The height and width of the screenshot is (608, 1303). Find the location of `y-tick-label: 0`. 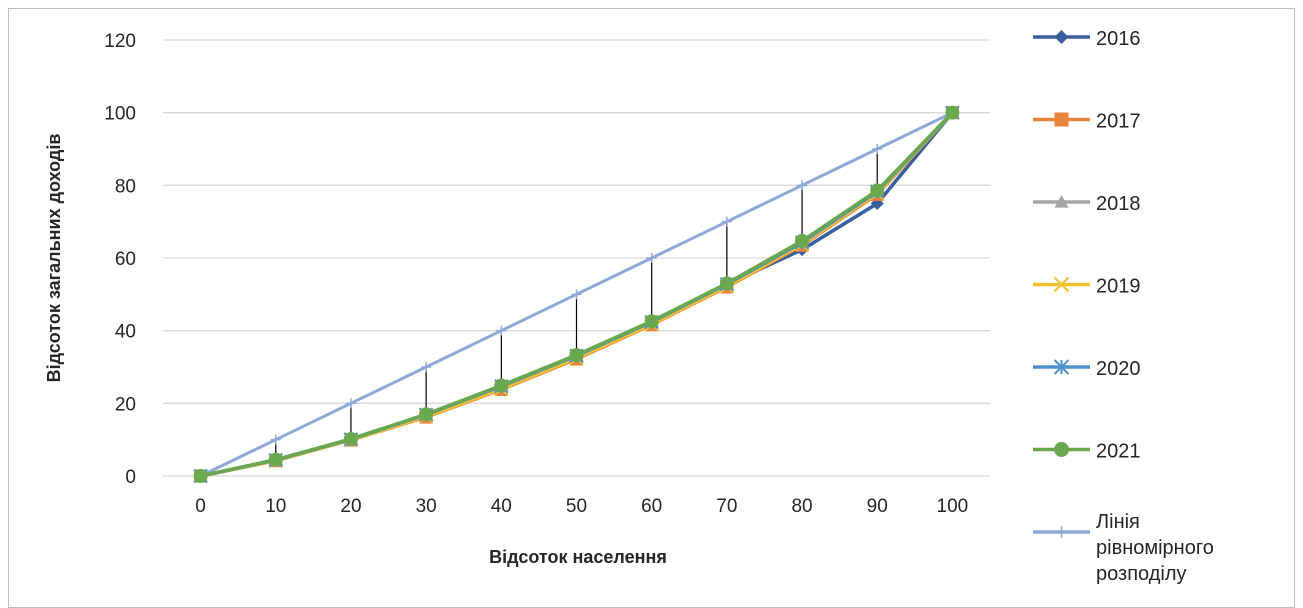

y-tick-label: 0 is located at coordinates (130, 477).